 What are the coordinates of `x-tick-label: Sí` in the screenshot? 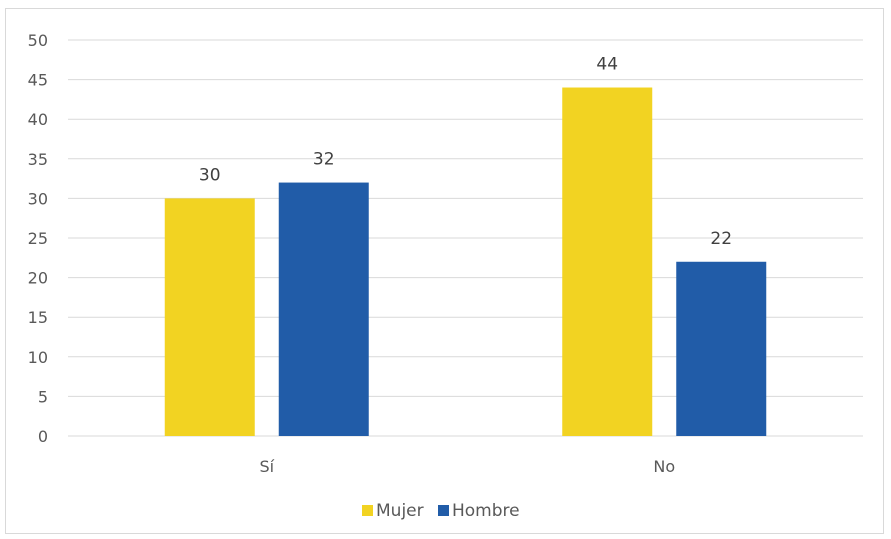 It's located at (266, 466).